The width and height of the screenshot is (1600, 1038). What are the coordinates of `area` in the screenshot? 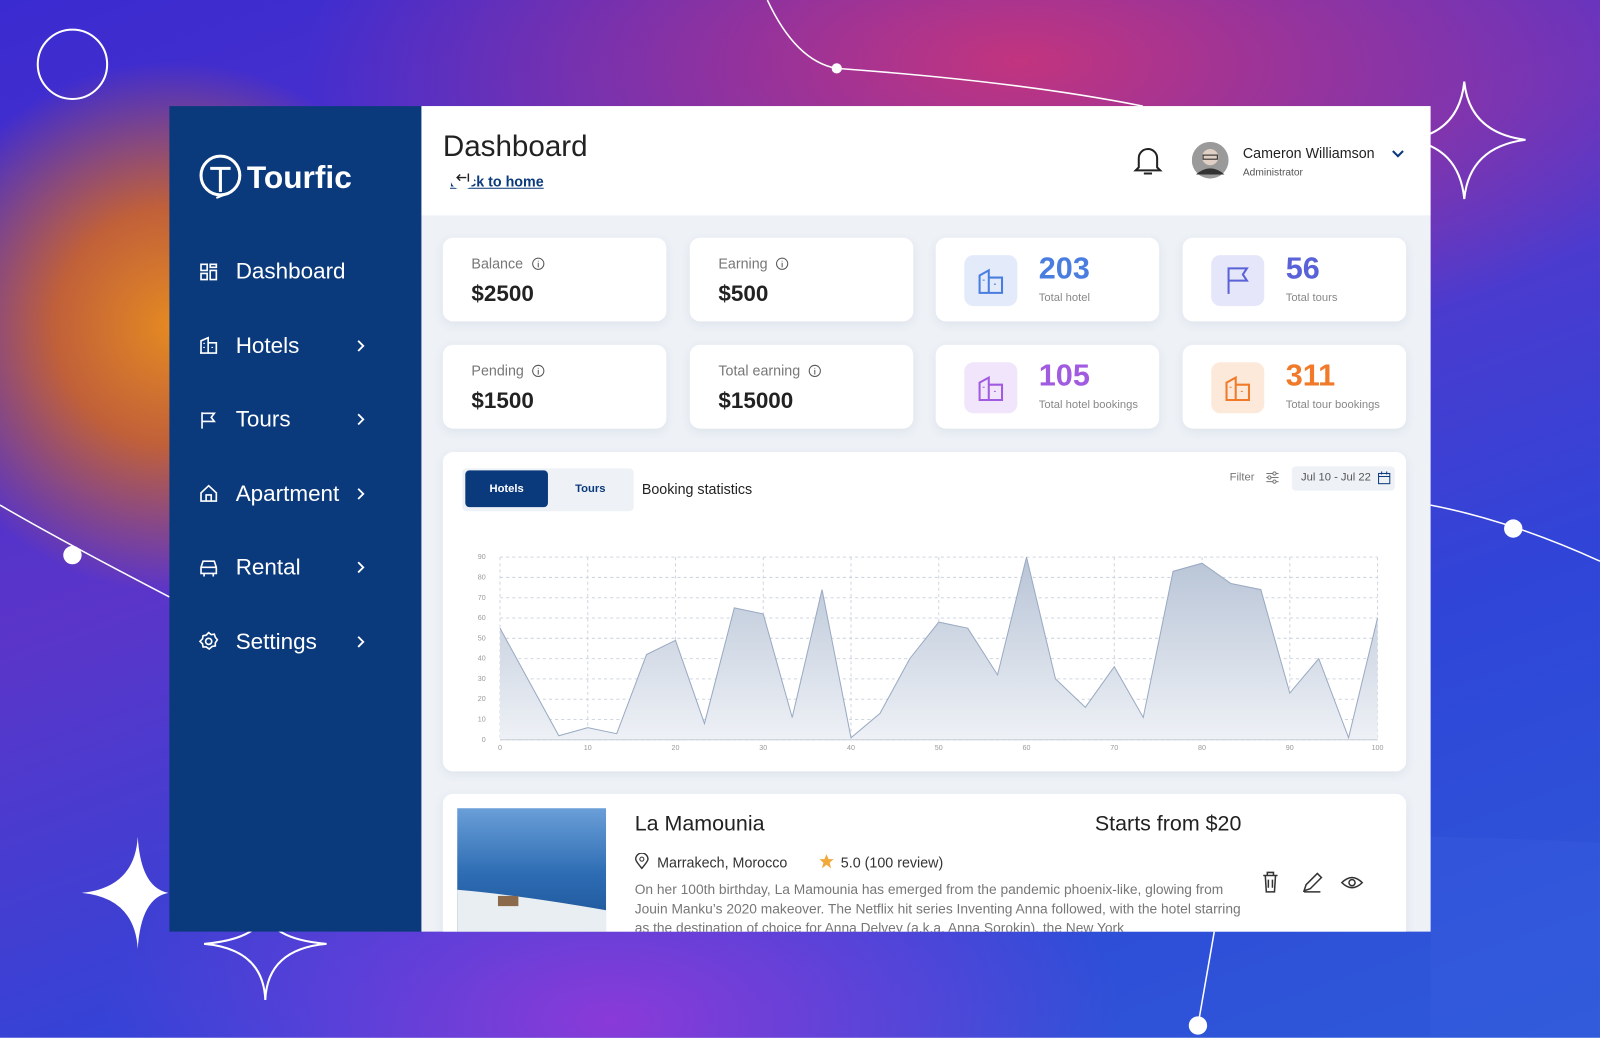 It's located at (938, 648).